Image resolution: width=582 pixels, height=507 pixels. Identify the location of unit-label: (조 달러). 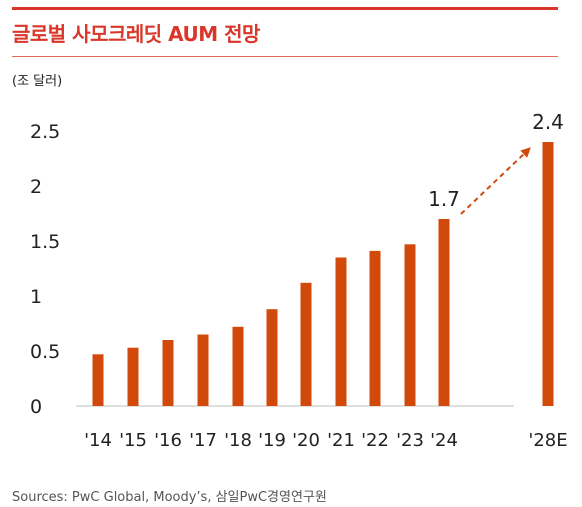
(37, 81).